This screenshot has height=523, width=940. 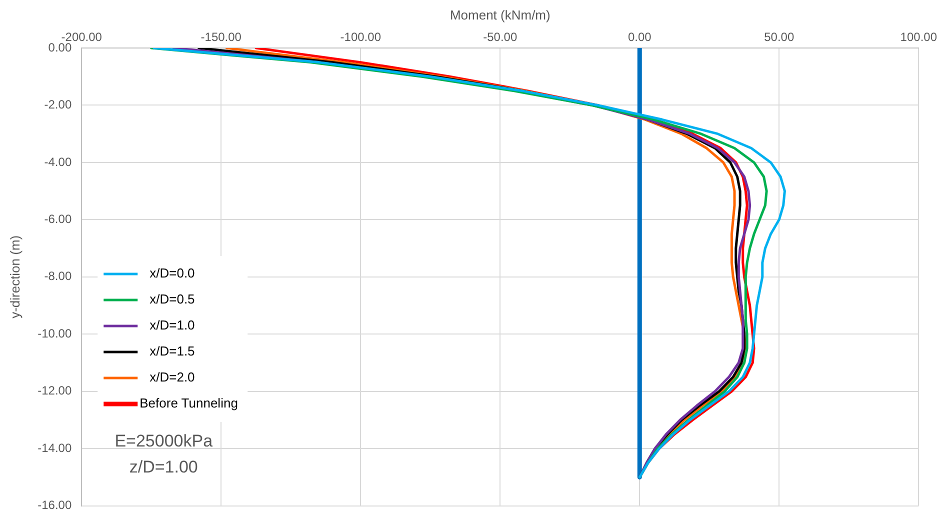 What do you see at coordinates (164, 441) in the screenshot?
I see `annotation: E=25000kPa` at bounding box center [164, 441].